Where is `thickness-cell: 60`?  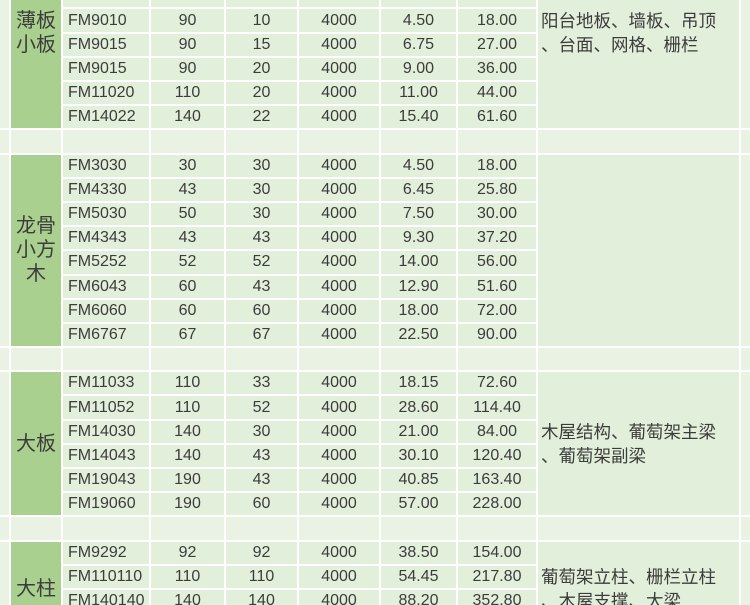 thickness-cell: 60 is located at coordinates (261, 504).